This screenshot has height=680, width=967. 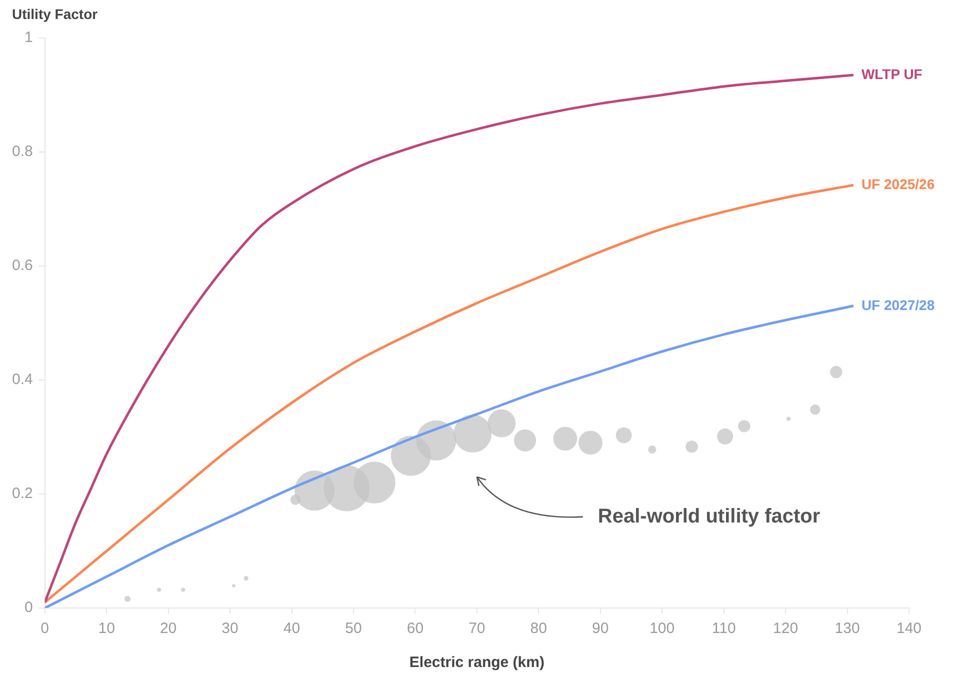 What do you see at coordinates (476, 663) in the screenshot?
I see `x-axis-title: Electric range (km)` at bounding box center [476, 663].